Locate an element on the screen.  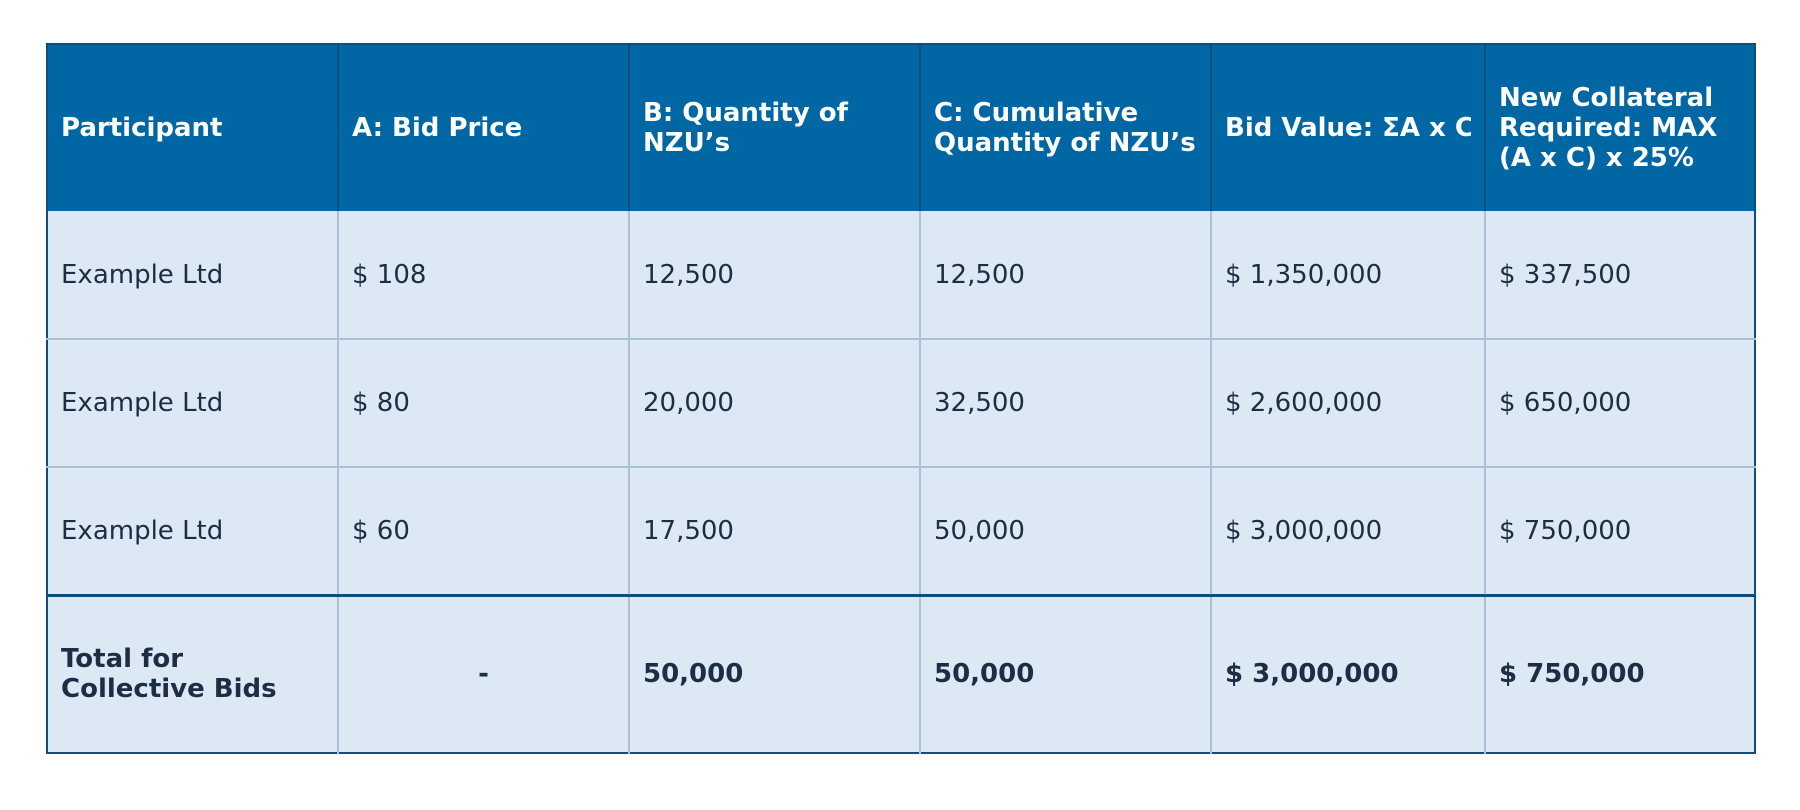
cell-bid-value: $ 2,600,000 is located at coordinates (1348, 402).